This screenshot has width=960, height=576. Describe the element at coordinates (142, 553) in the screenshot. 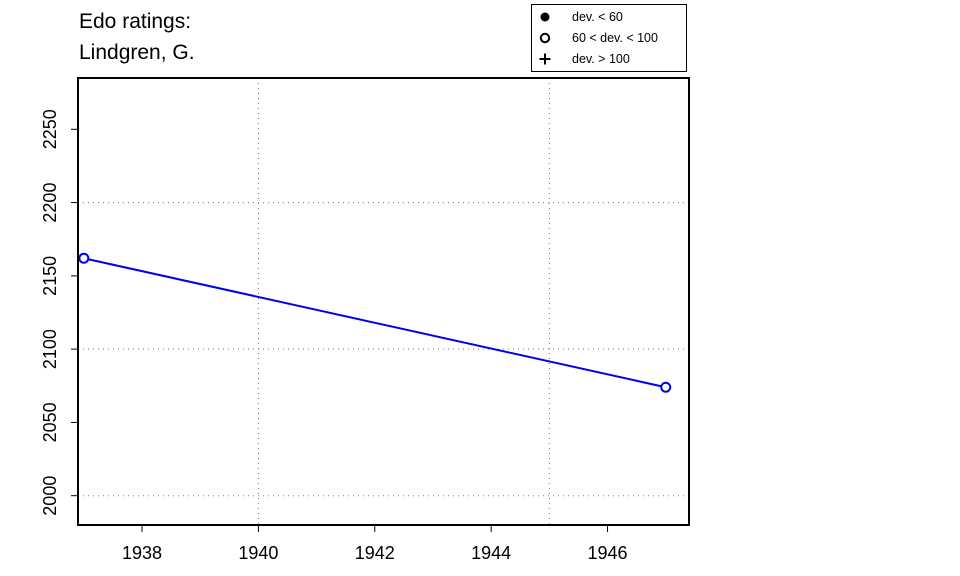

I see `x-tick-label: 1938` at that location.